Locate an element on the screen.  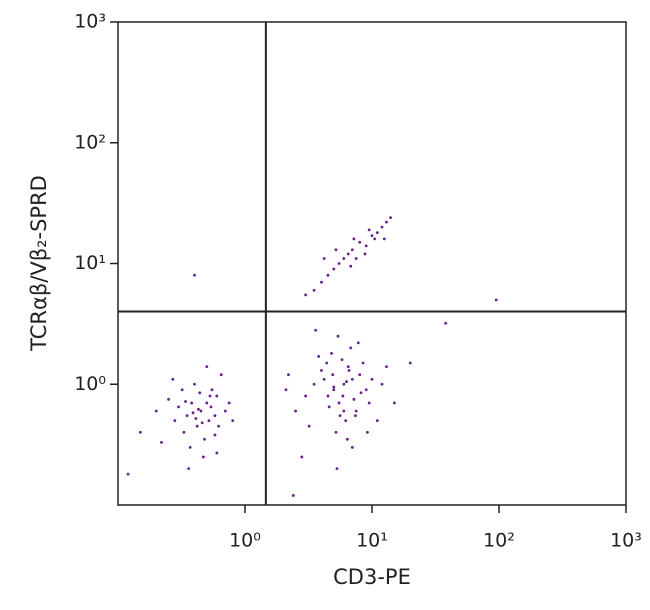
y-tick-label: 10³ is located at coordinates (90, 22).